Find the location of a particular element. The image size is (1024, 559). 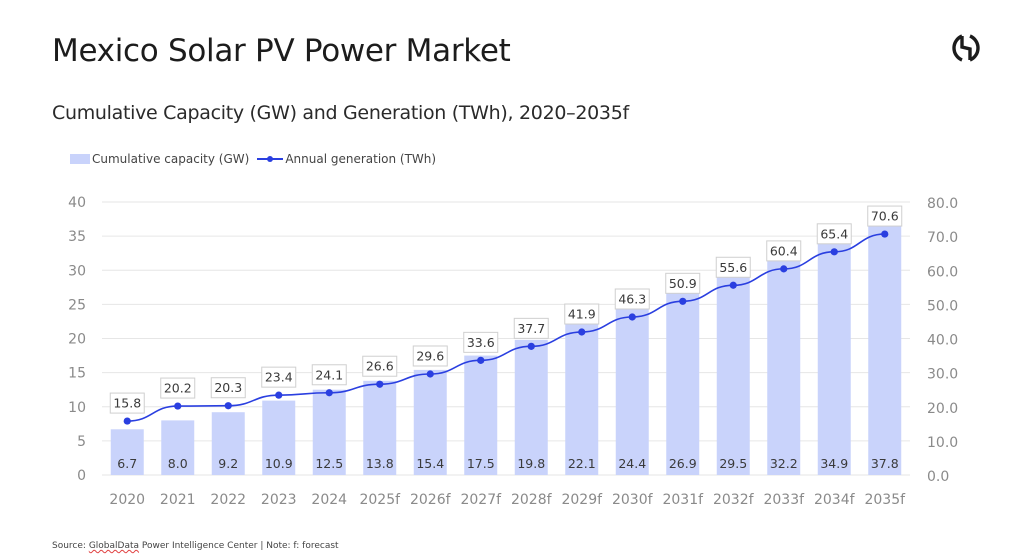

generation-point-label: 26.6 is located at coordinates (380, 366).